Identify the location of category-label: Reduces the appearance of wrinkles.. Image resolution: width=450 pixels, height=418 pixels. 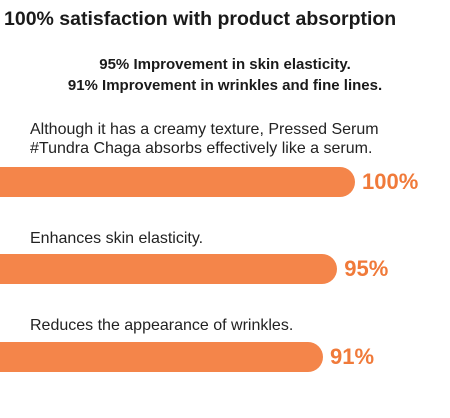
(162, 325).